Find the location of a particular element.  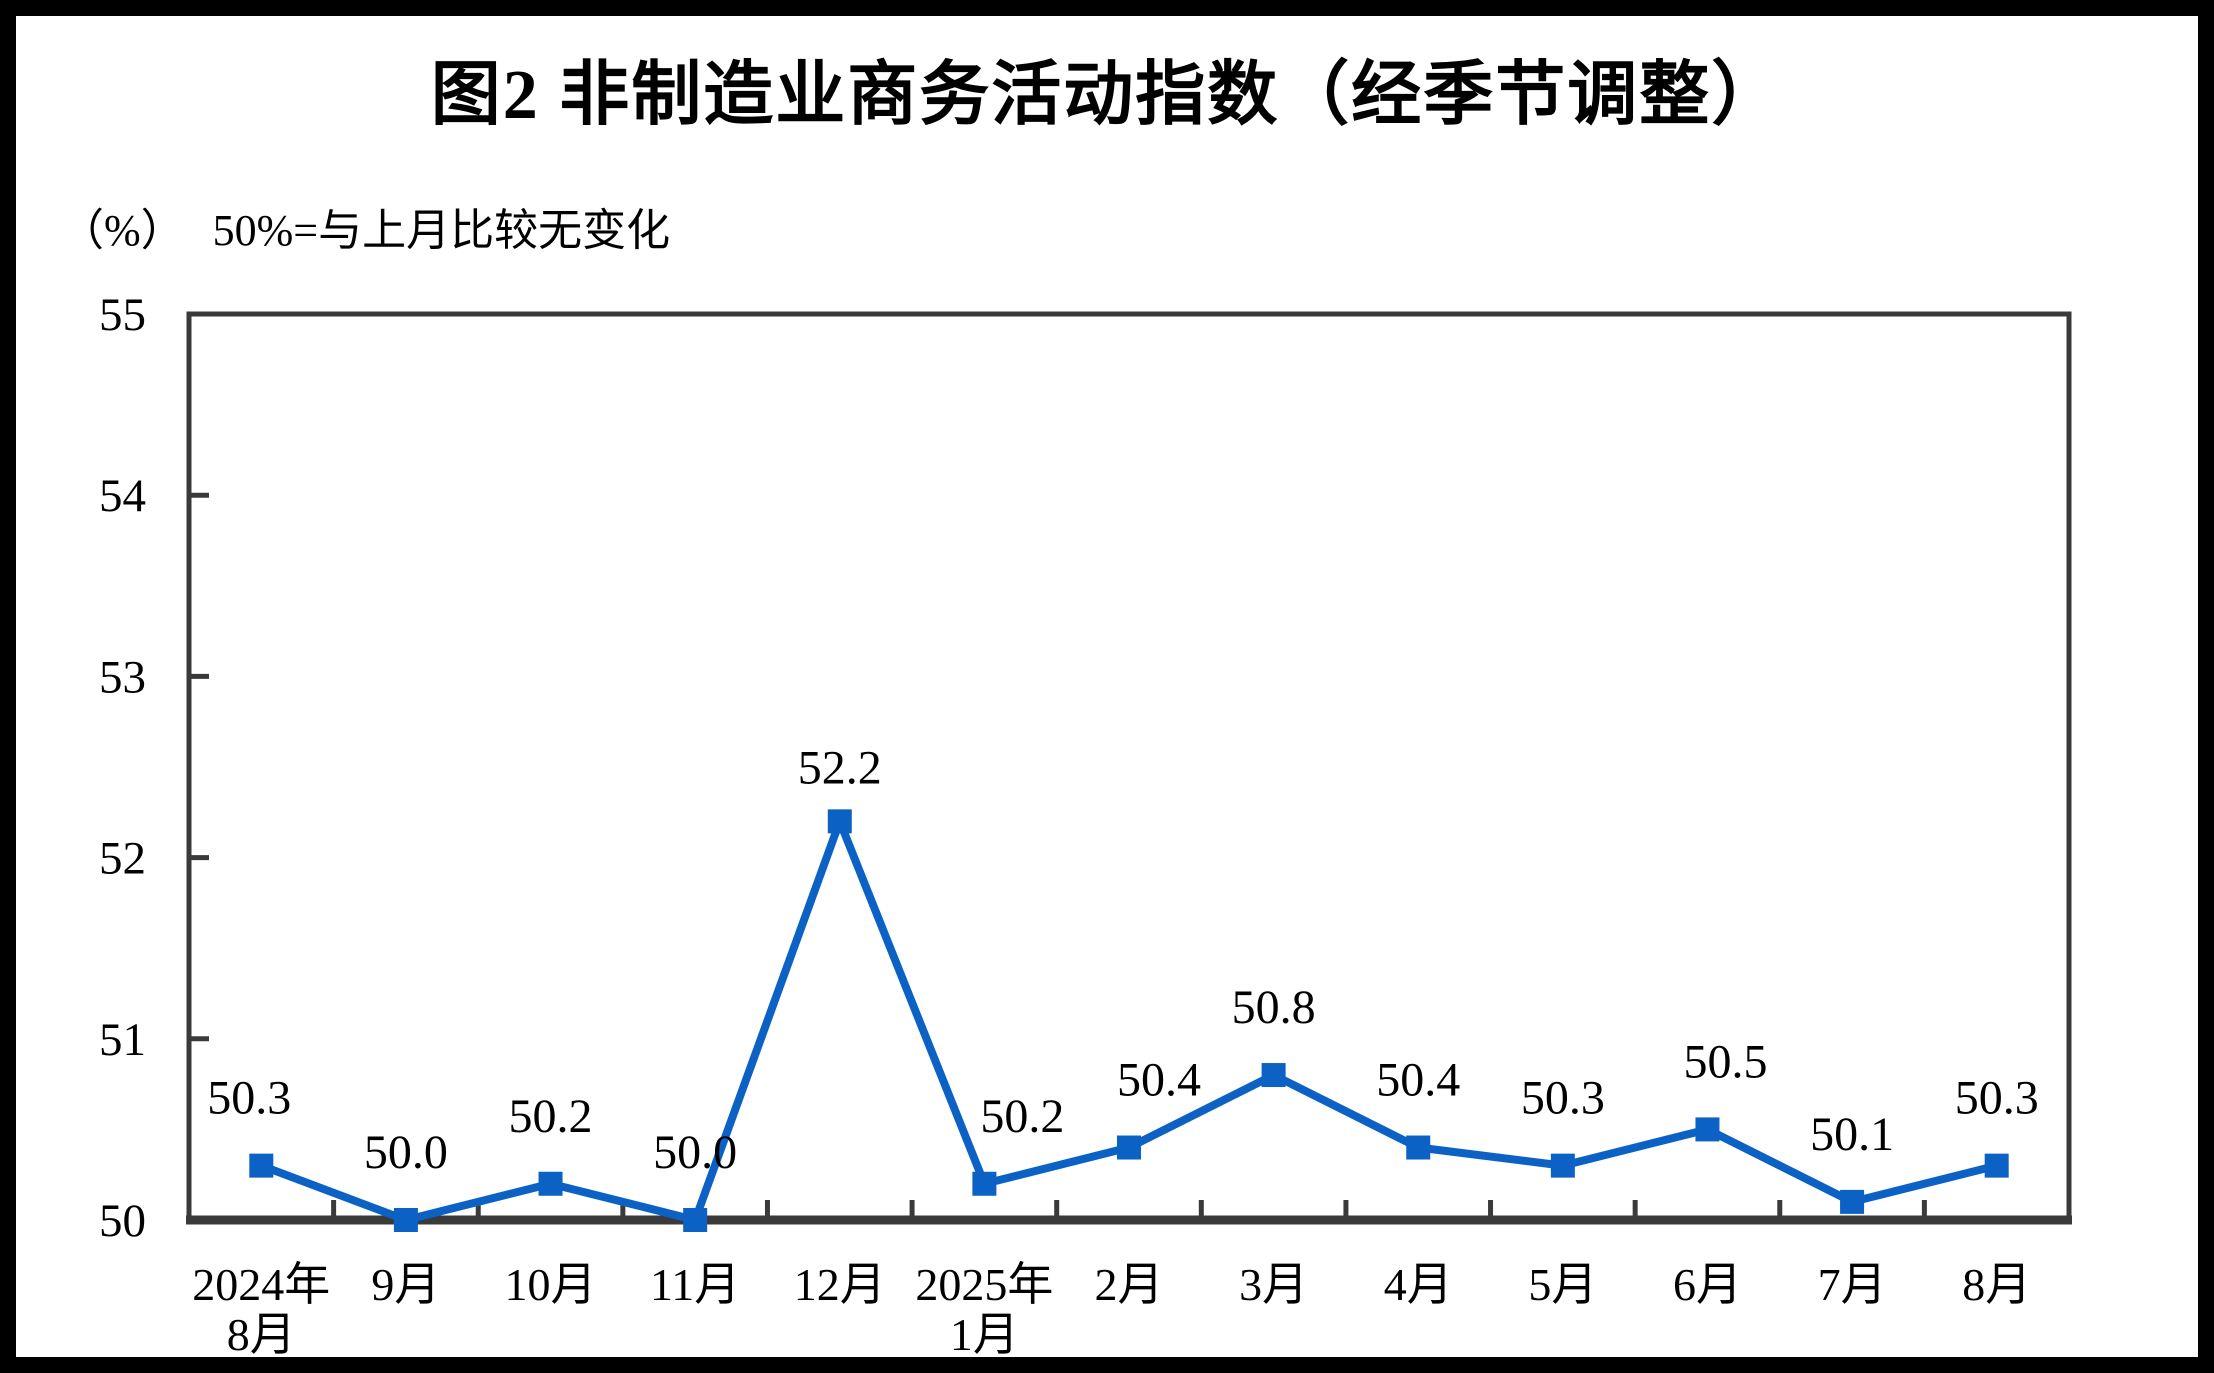

x-tick-label: 10月 is located at coordinates (551, 1284).